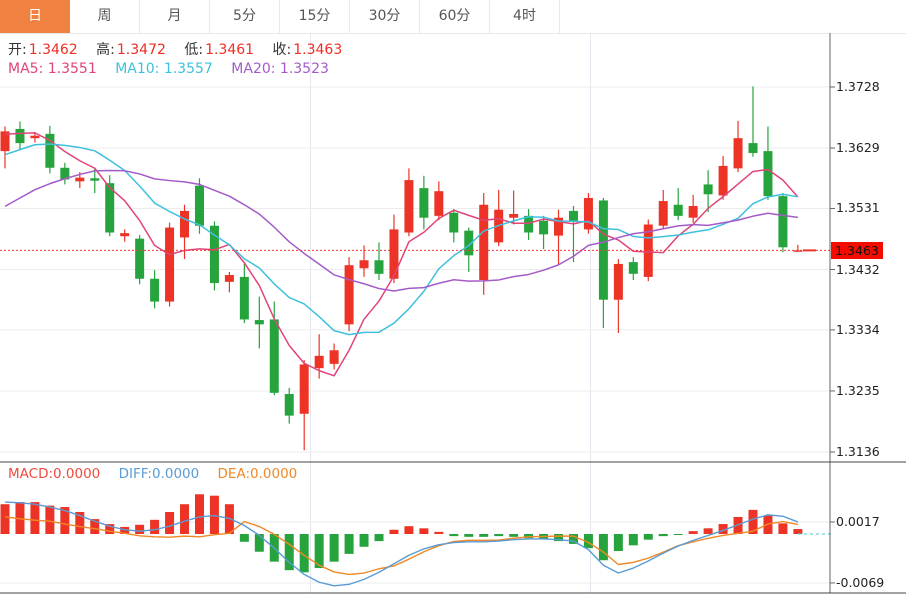  What do you see at coordinates (230, 50) in the screenshot?
I see `low-value: 1.3461` at bounding box center [230, 50].